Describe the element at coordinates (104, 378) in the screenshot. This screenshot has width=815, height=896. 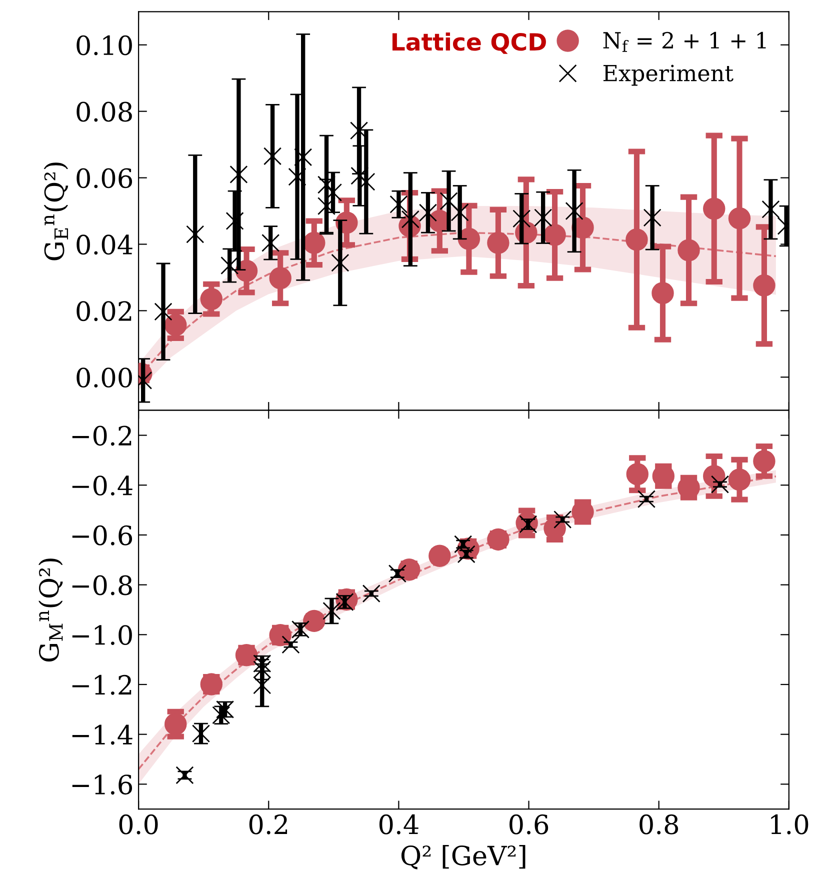
I see `y-tick-label: 0.00` at that location.